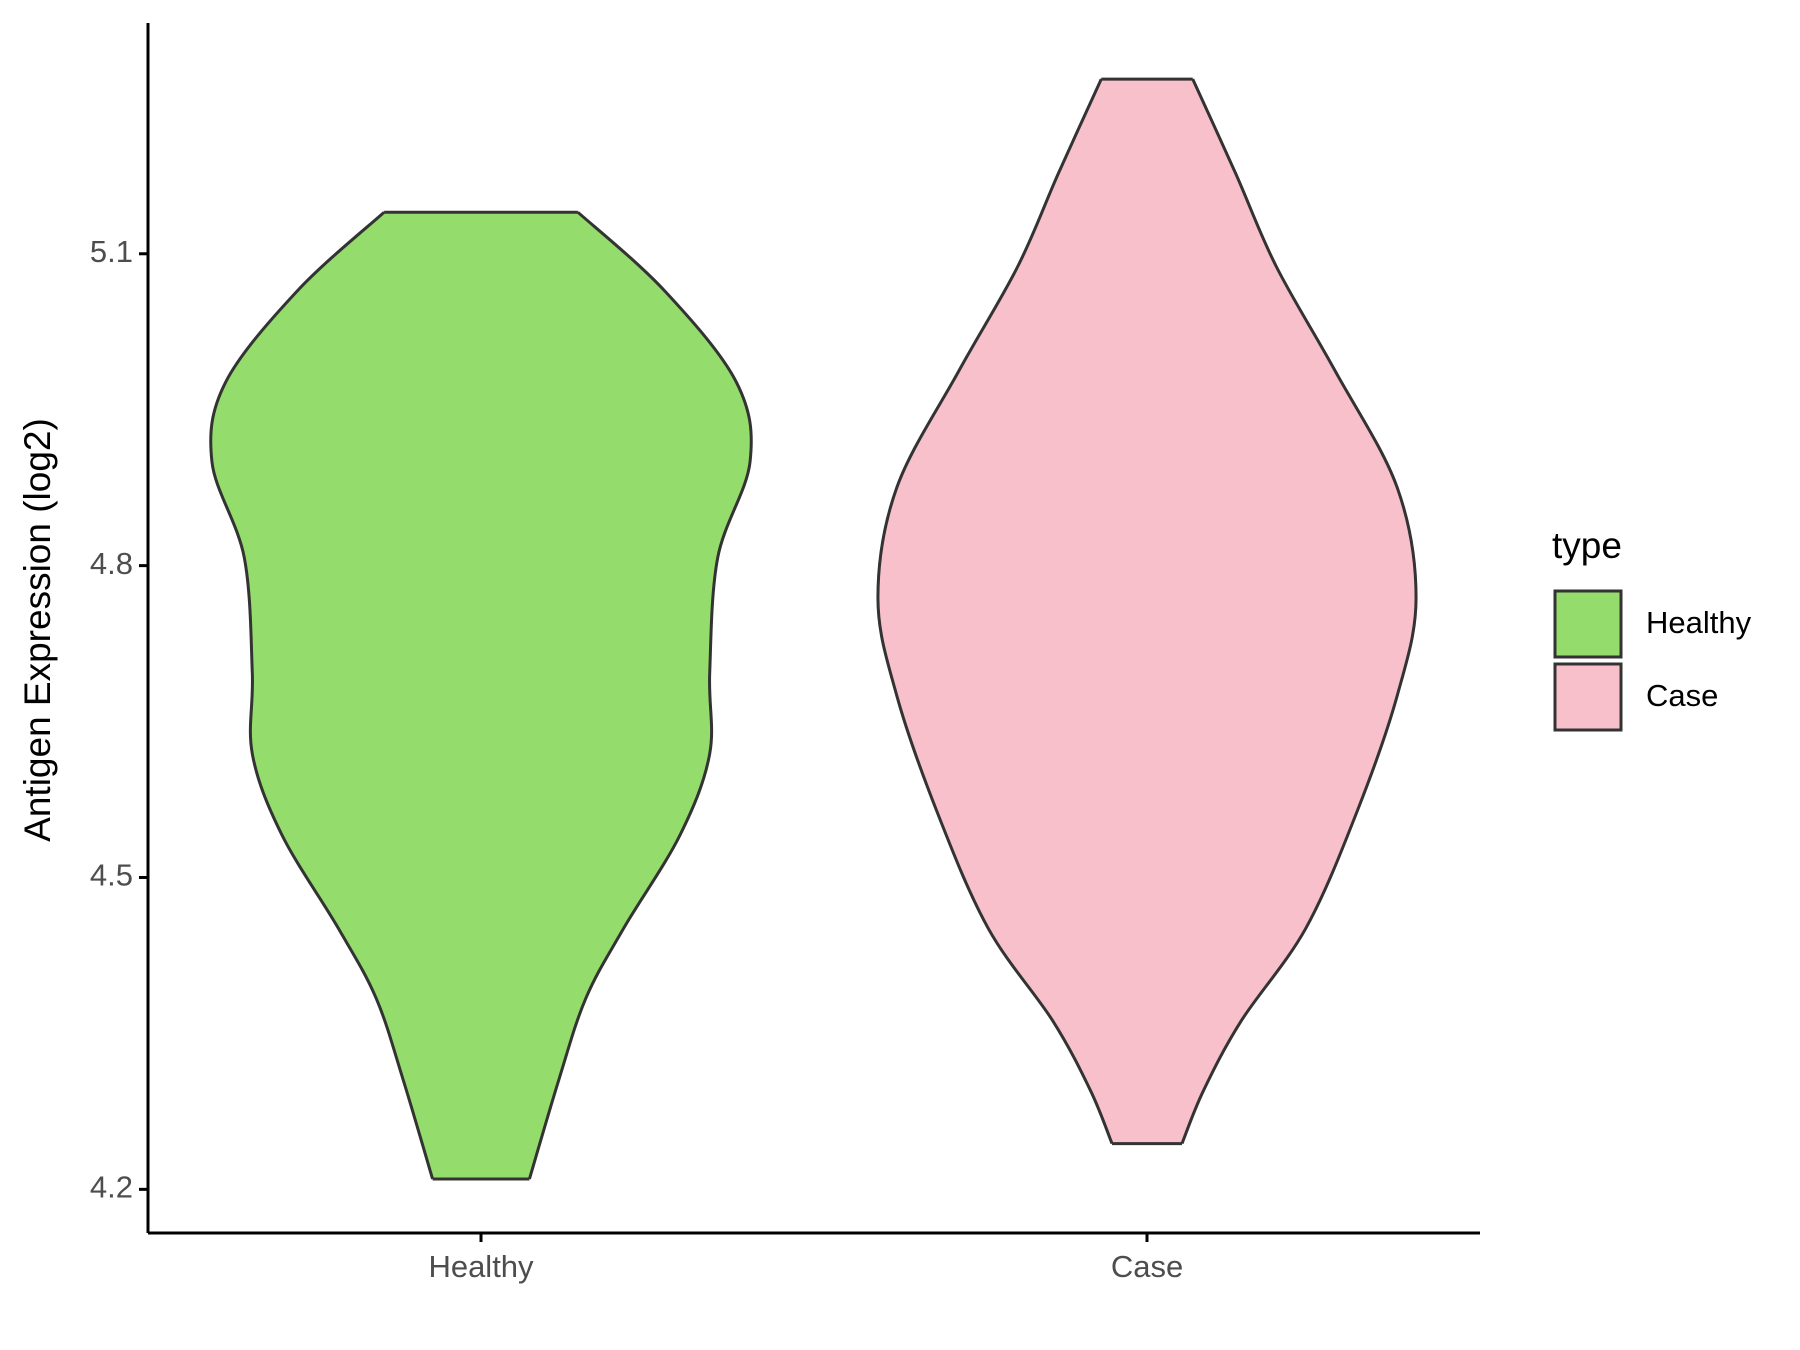 The height and width of the screenshot is (1350, 1800). Describe the element at coordinates (111, 251) in the screenshot. I see `y-tick-label: 5.1` at that location.